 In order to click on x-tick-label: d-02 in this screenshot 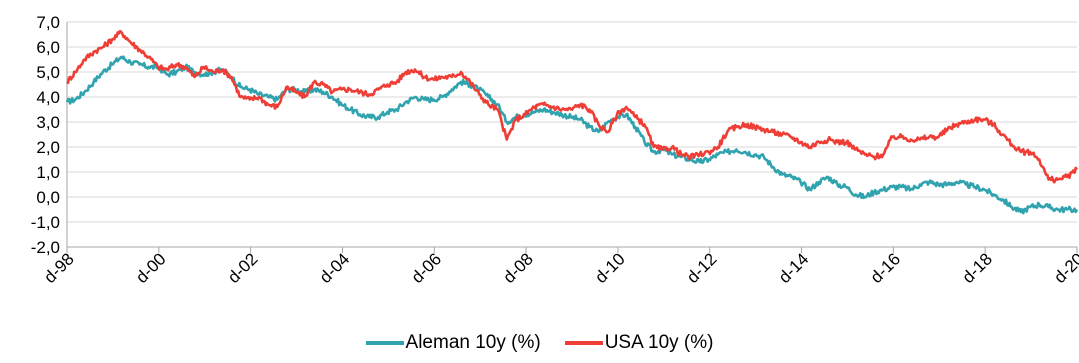, I will do `click(242, 267)`.